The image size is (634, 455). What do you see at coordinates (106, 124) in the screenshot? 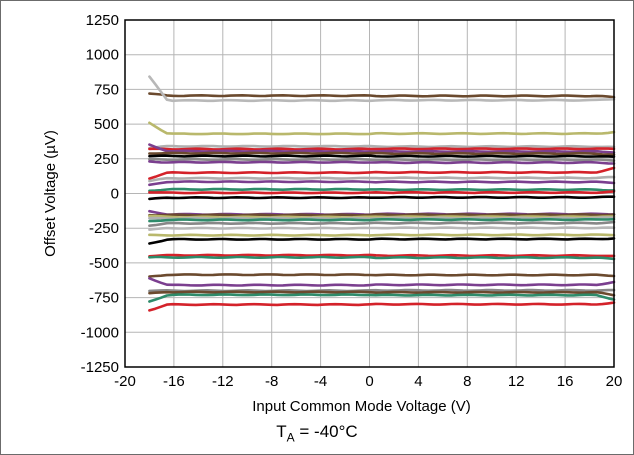
I see `y-tick-label: 500` at bounding box center [106, 124].